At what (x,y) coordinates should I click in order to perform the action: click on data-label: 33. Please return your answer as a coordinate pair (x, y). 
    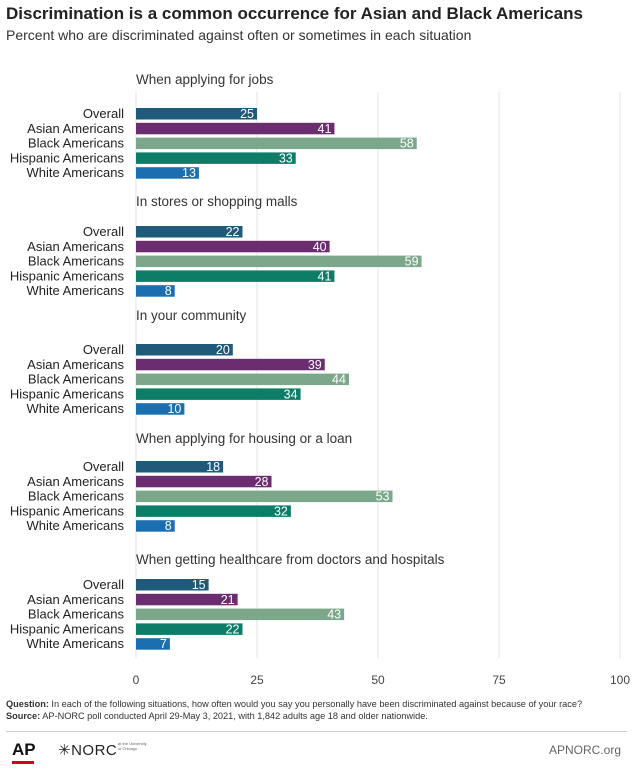
    Looking at the image, I should click on (286, 158).